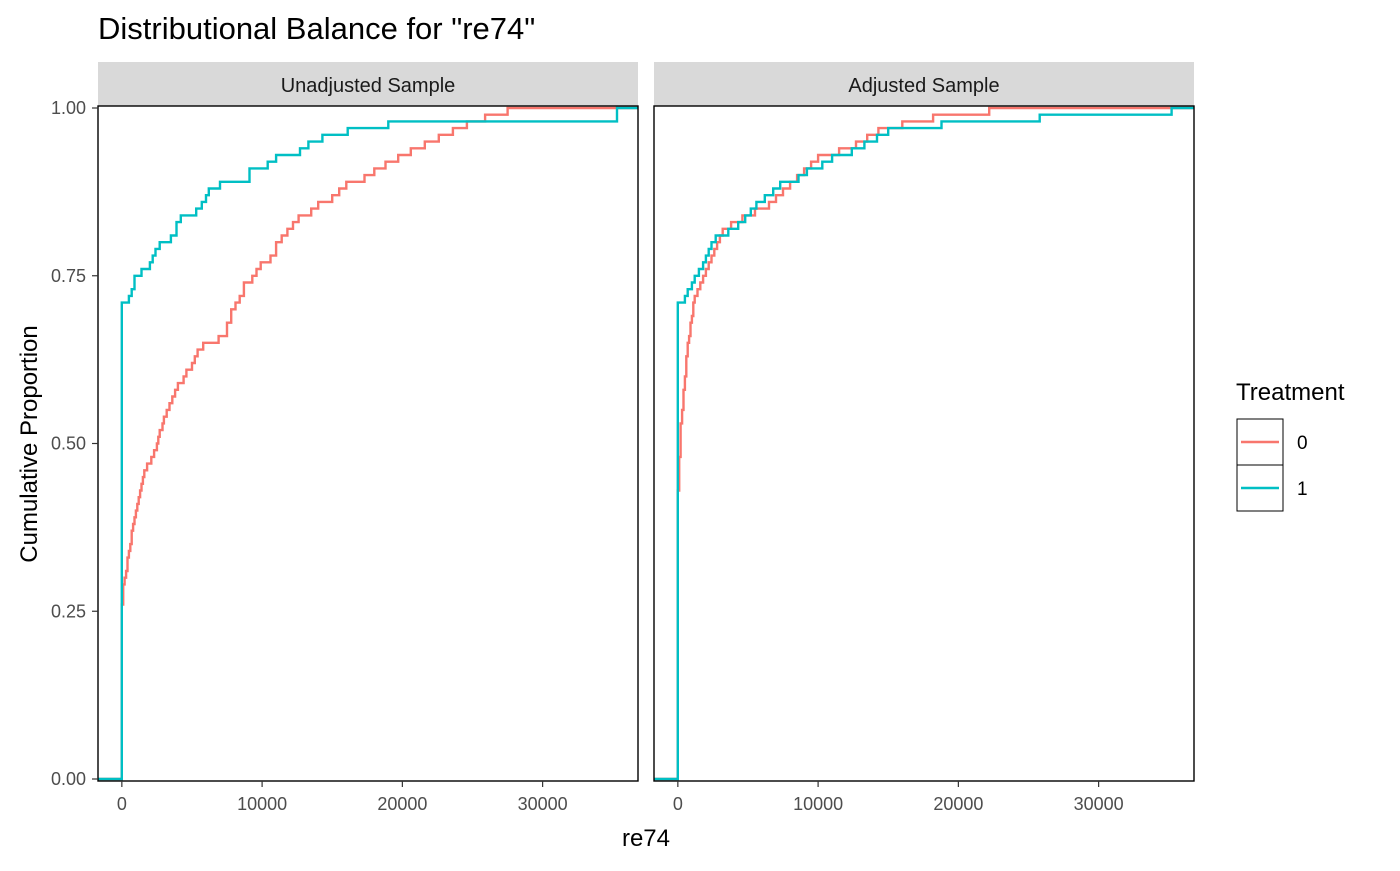 This screenshot has height=871, width=1400. I want to click on legend: Treatment 0 1, so click(1290, 445).